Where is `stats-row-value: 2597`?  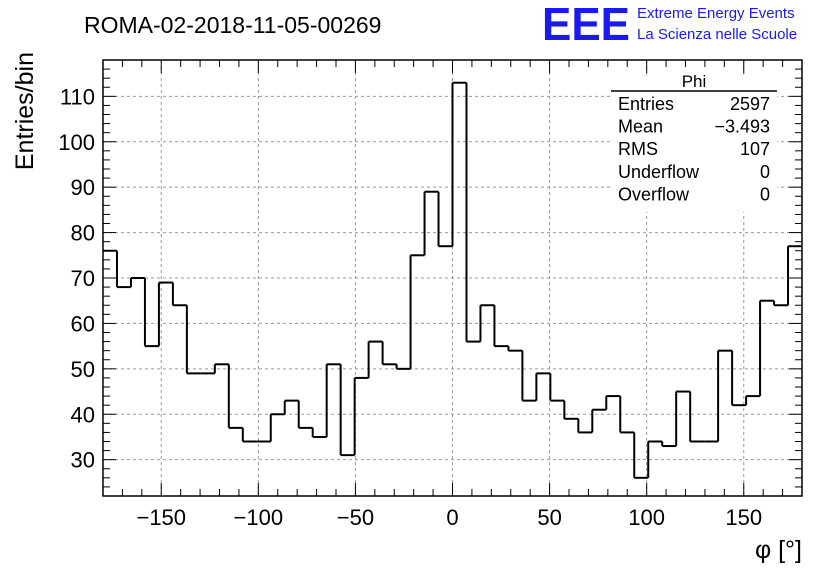 stats-row-value: 2597 is located at coordinates (750, 104).